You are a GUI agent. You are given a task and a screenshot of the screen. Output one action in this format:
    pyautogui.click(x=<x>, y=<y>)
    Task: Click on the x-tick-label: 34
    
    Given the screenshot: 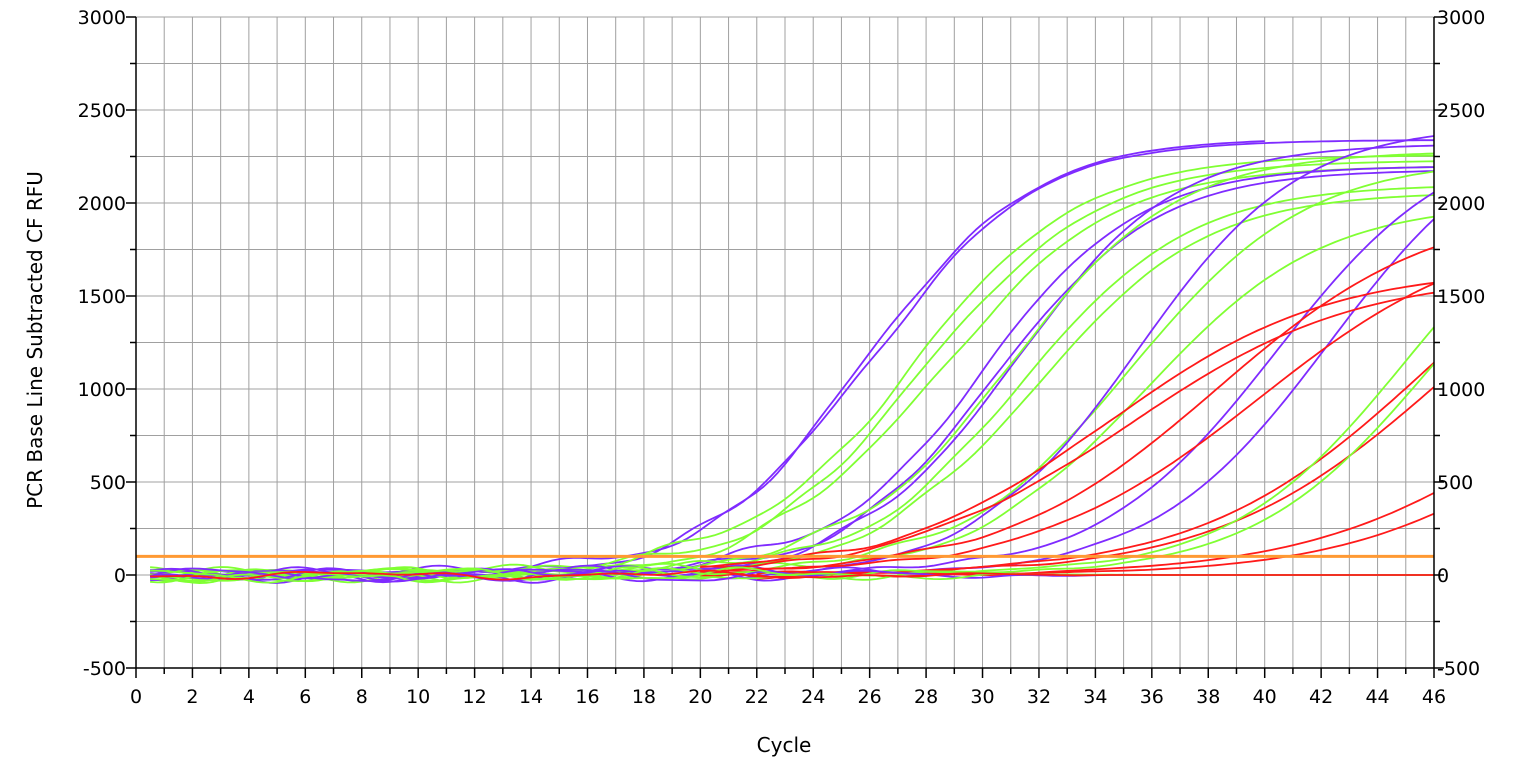 What is the action you would take?
    pyautogui.click(x=1095, y=697)
    